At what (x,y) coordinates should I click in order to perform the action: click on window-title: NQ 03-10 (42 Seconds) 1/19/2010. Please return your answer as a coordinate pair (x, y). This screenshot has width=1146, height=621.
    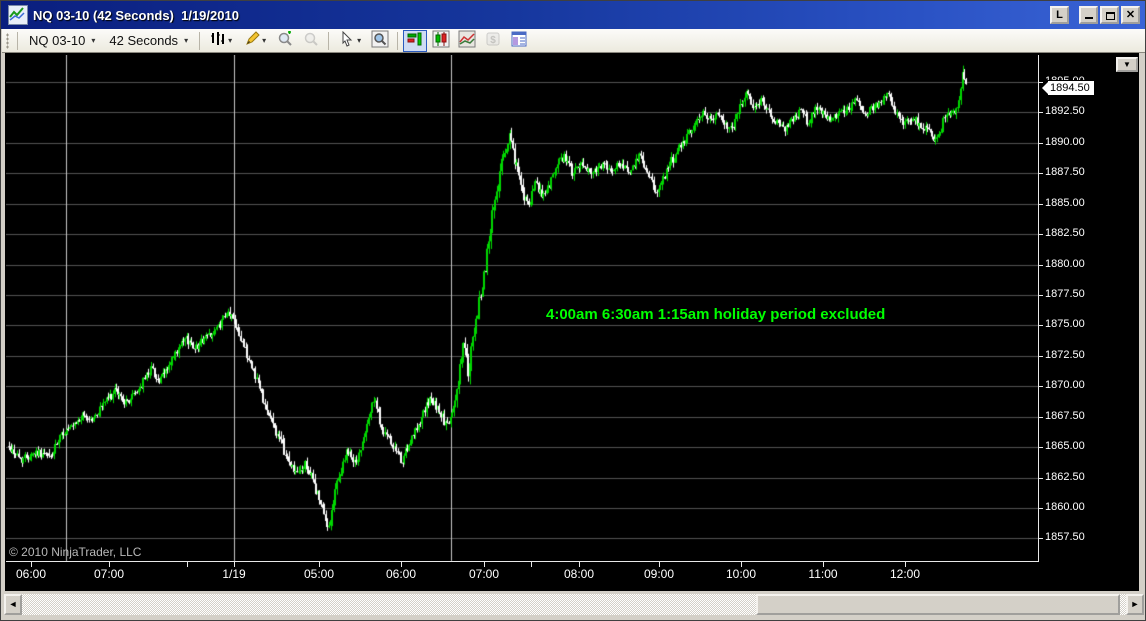
    Looking at the image, I should click on (136, 15).